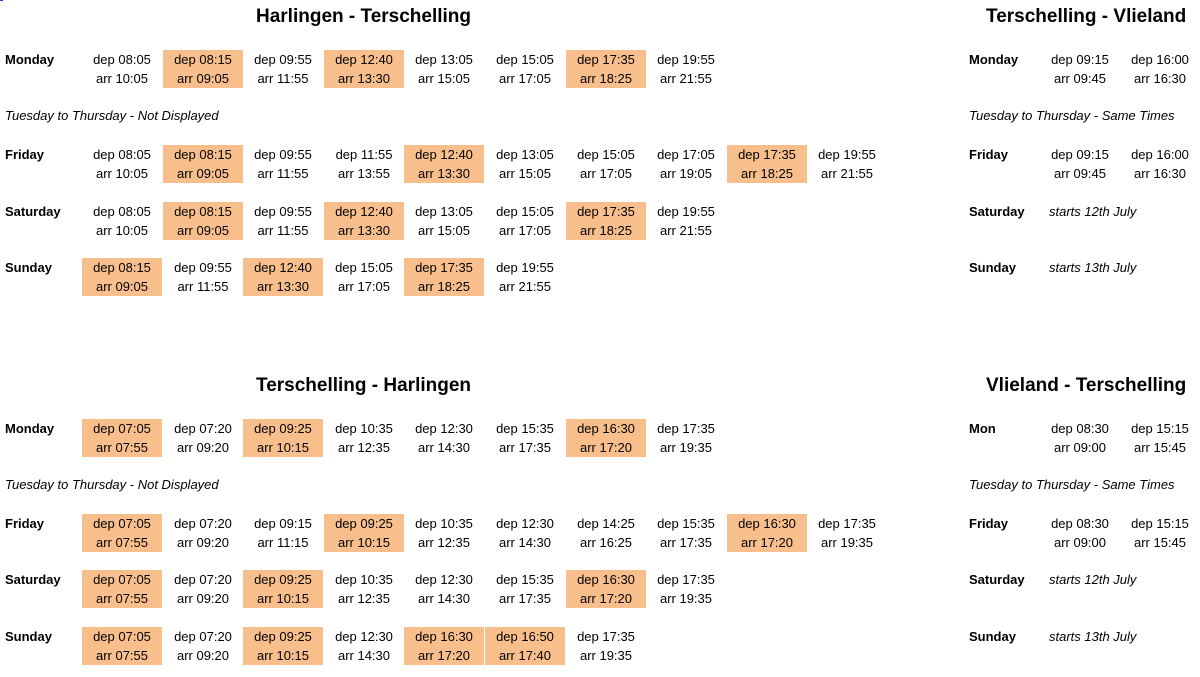  Describe the element at coordinates (525, 533) in the screenshot. I see `sailing-cell: dep 12:30 arr 14:30` at that location.